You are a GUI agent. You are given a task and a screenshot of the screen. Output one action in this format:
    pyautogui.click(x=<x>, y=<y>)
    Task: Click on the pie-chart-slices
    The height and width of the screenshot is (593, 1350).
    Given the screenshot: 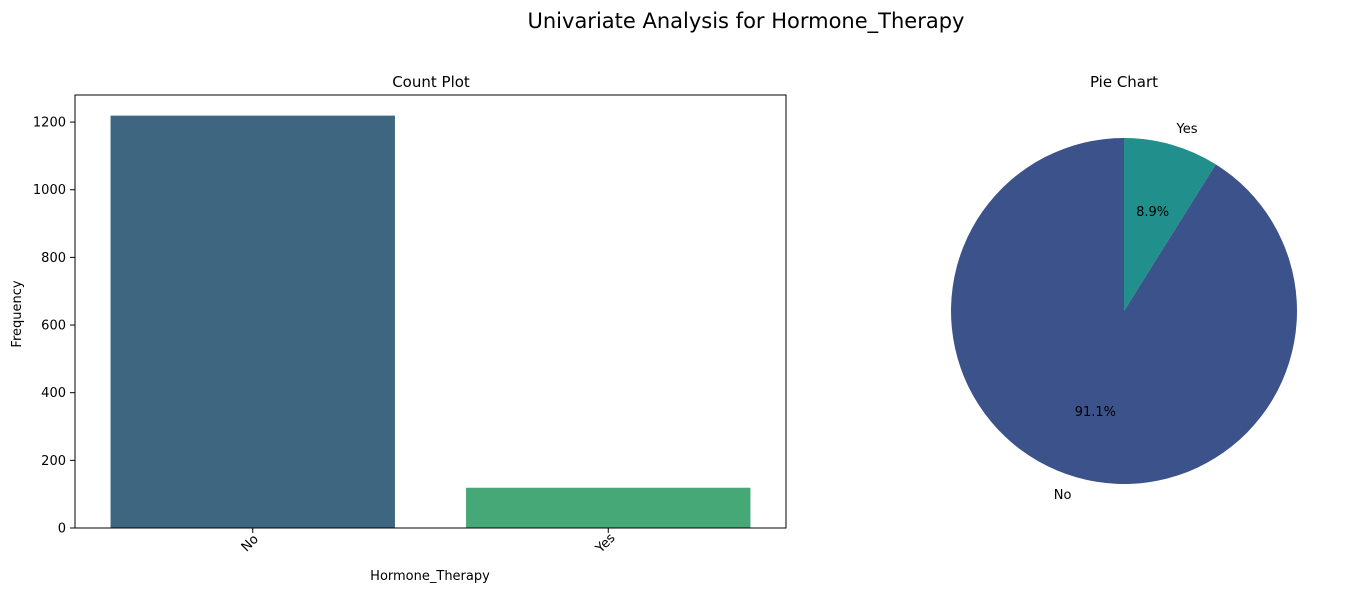 What is the action you would take?
    pyautogui.click(x=1123, y=311)
    